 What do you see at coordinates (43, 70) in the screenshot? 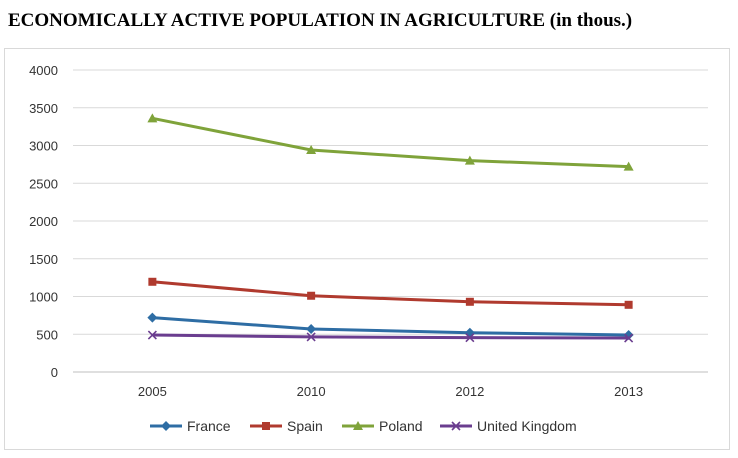
I see `y-tick-label: 4000` at bounding box center [43, 70].